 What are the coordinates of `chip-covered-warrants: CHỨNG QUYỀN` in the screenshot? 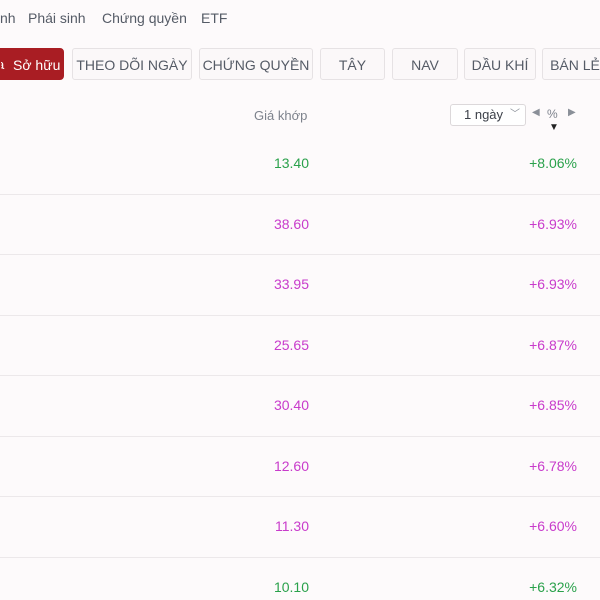 It's located at (256, 64).